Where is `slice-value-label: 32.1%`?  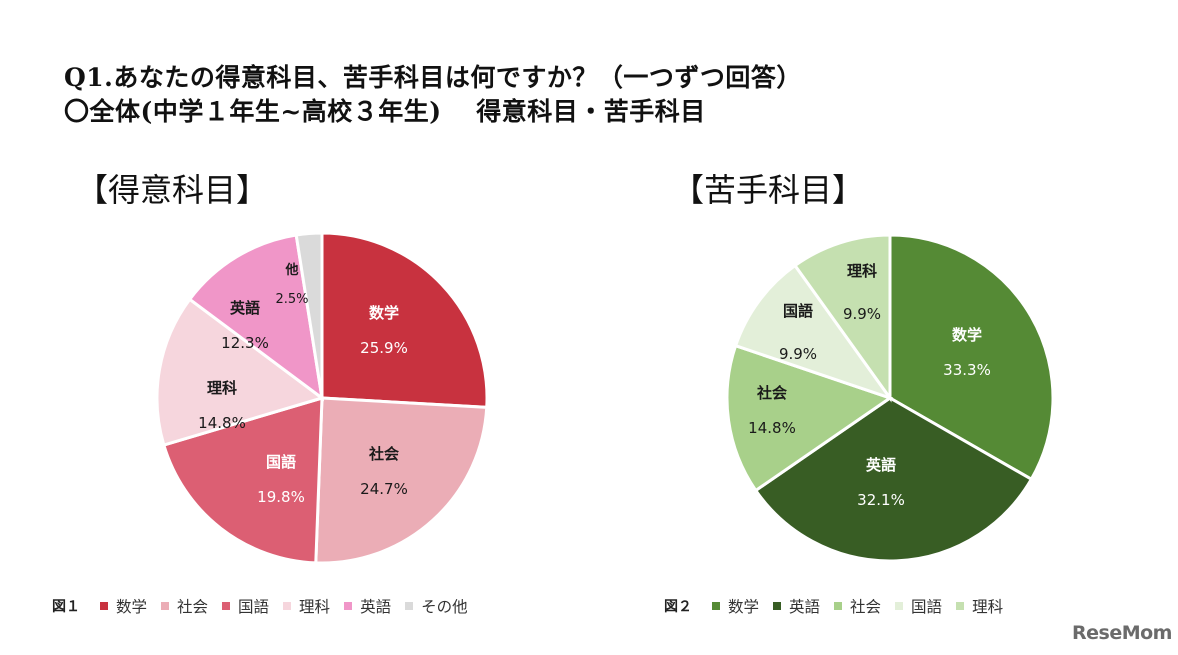 slice-value-label: 32.1% is located at coordinates (881, 500).